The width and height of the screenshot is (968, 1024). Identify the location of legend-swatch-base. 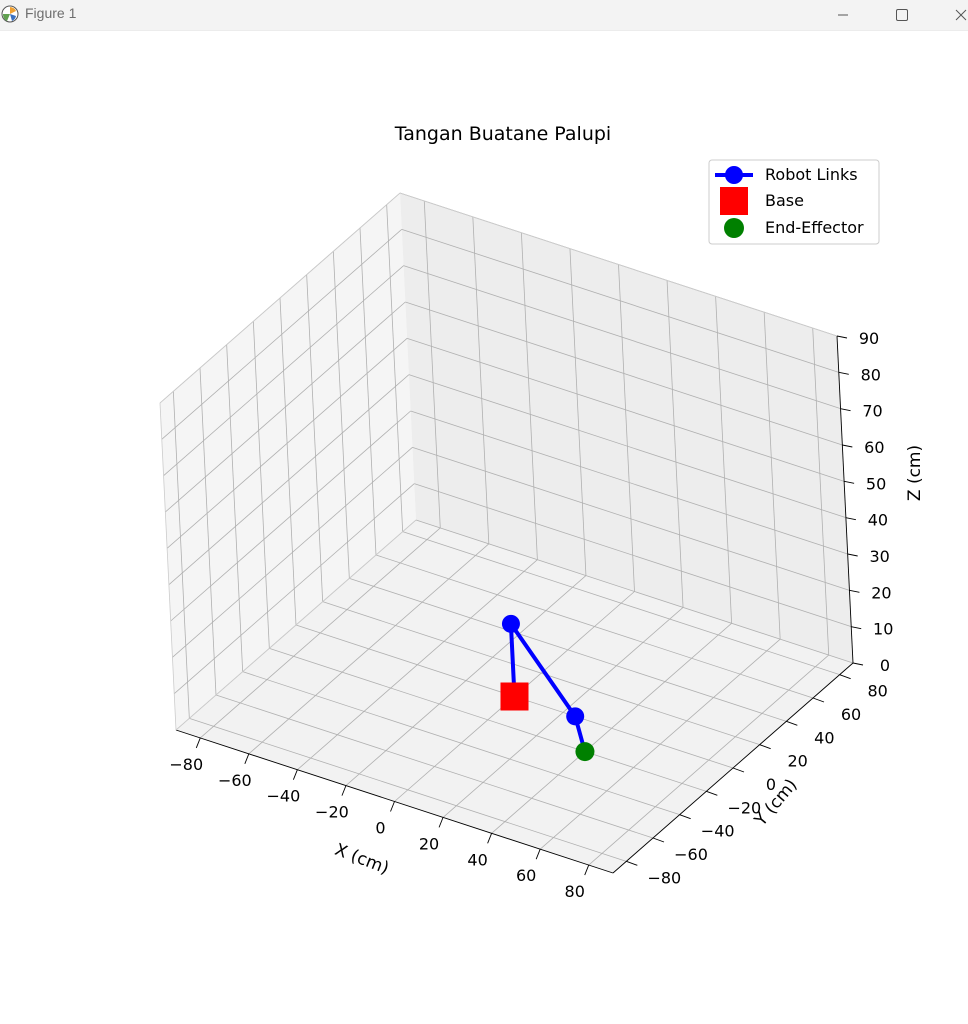
(734, 201).